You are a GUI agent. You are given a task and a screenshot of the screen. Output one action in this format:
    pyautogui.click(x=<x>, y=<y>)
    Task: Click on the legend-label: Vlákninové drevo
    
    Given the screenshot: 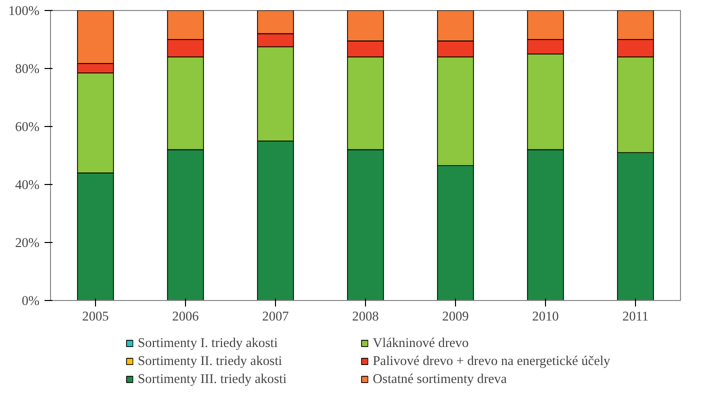 What is the action you would take?
    pyautogui.click(x=421, y=342)
    